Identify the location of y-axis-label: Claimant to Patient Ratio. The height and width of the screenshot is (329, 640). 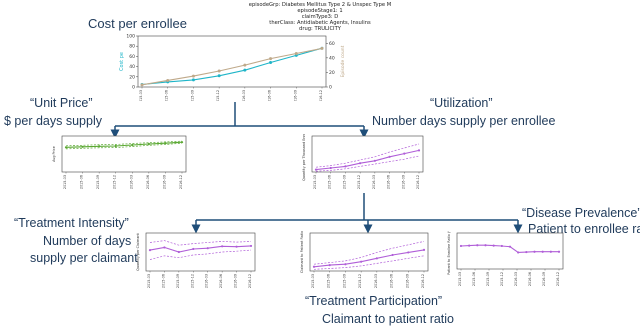
(302, 252).